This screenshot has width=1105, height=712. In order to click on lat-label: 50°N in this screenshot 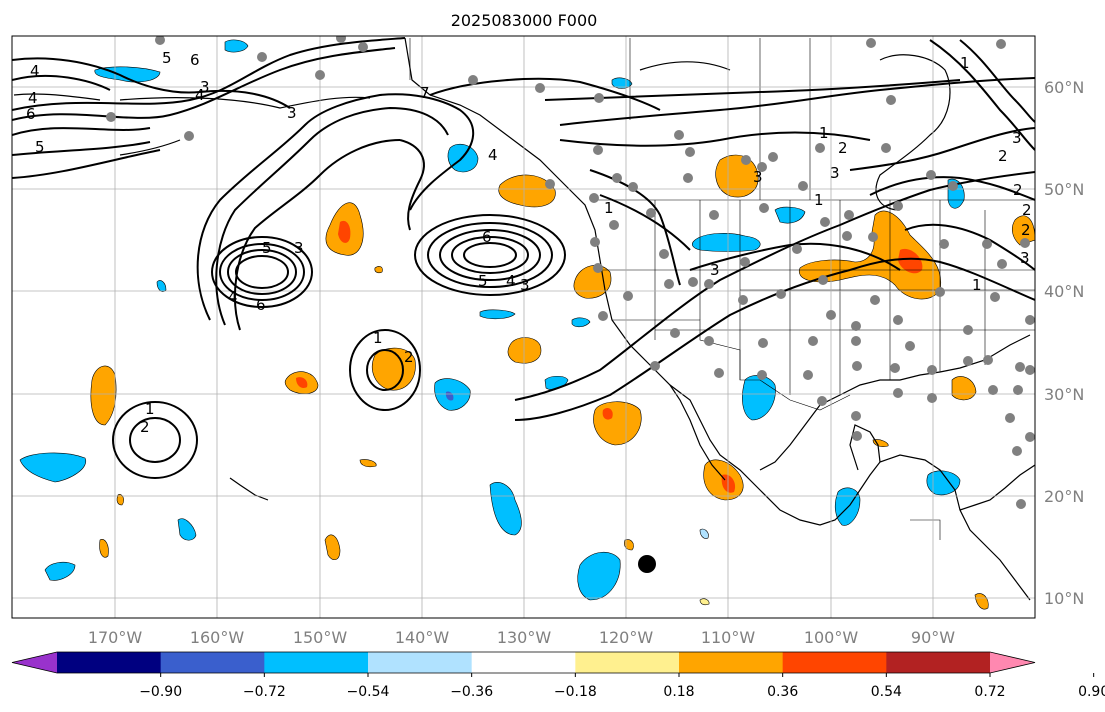, I will do `click(1064, 189)`.